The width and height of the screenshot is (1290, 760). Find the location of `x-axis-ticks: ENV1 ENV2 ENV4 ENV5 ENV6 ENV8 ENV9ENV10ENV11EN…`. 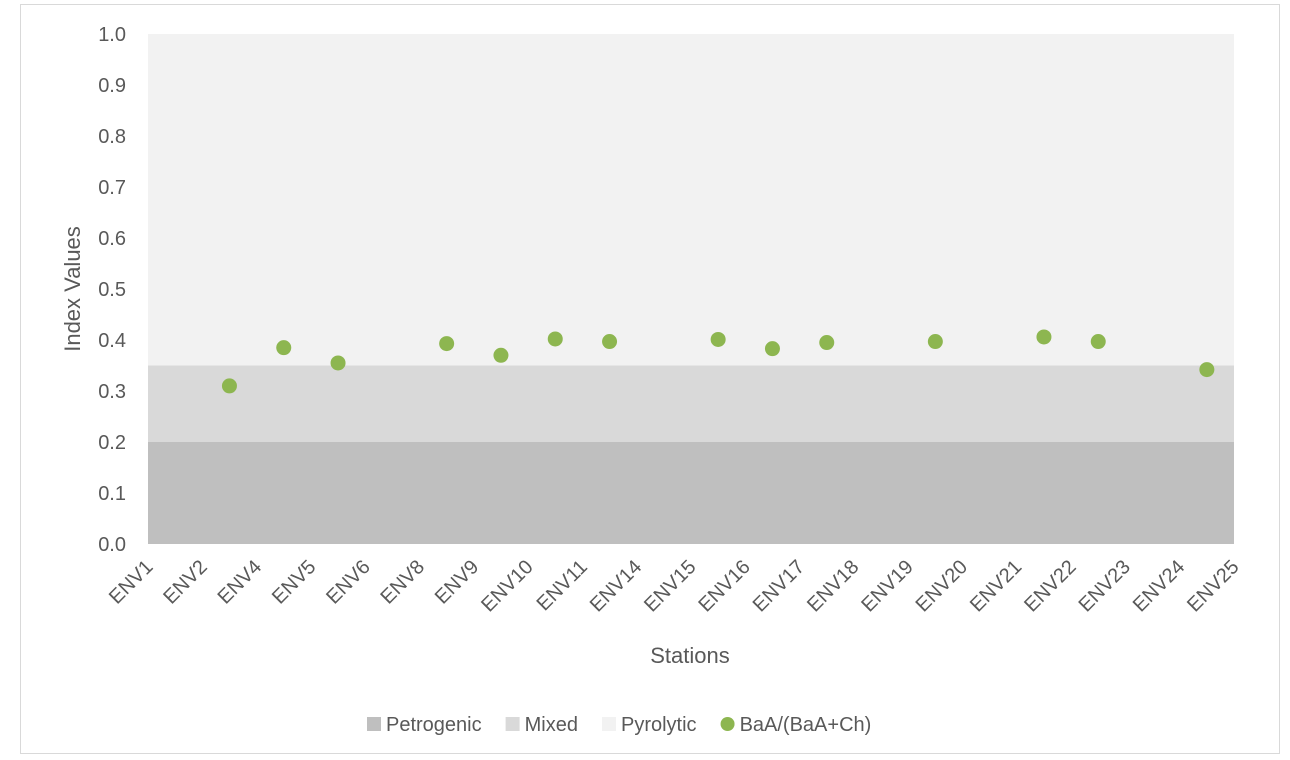

x-axis-ticks: ENV1 ENV2 ENV4 ENV5 ENV6 ENV8 ENV9ENV10ENV11EN… is located at coordinates (674, 586).